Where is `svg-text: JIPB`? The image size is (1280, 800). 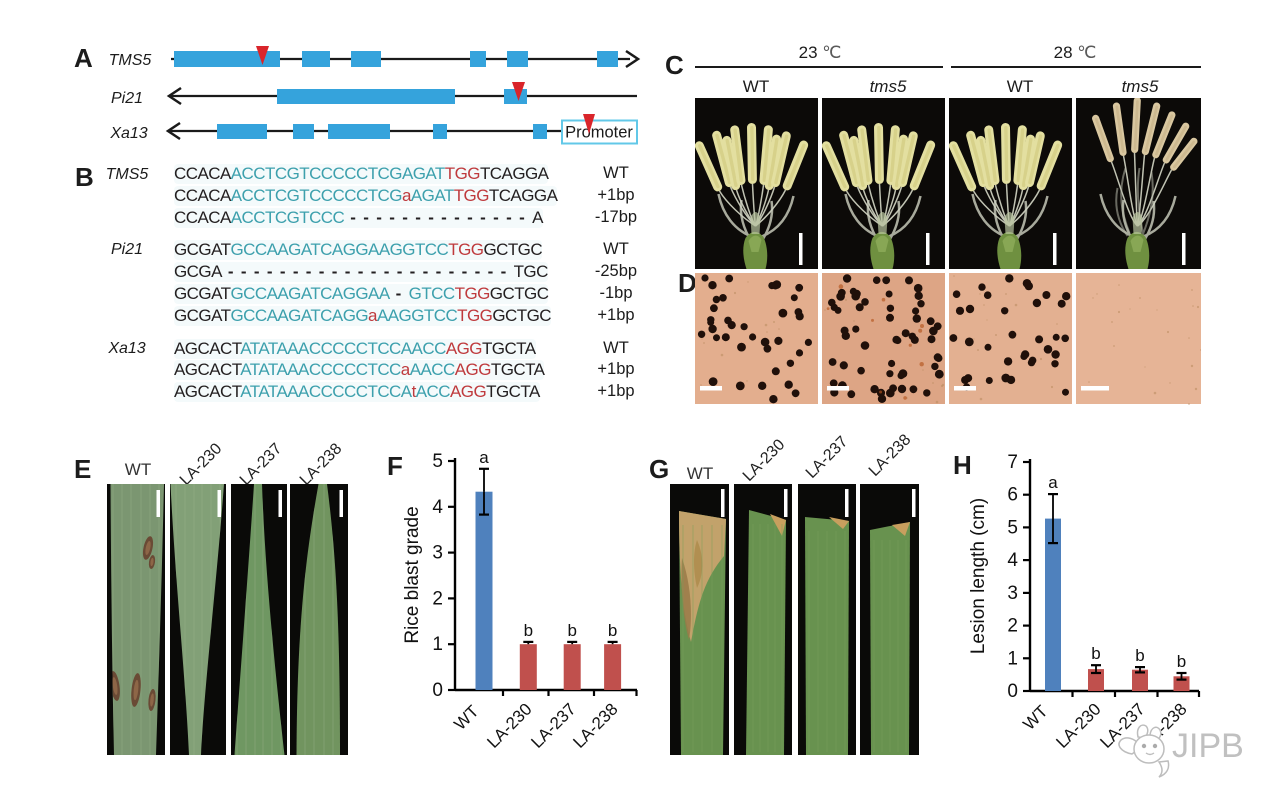 svg-text: JIPB is located at coordinates (1208, 746).